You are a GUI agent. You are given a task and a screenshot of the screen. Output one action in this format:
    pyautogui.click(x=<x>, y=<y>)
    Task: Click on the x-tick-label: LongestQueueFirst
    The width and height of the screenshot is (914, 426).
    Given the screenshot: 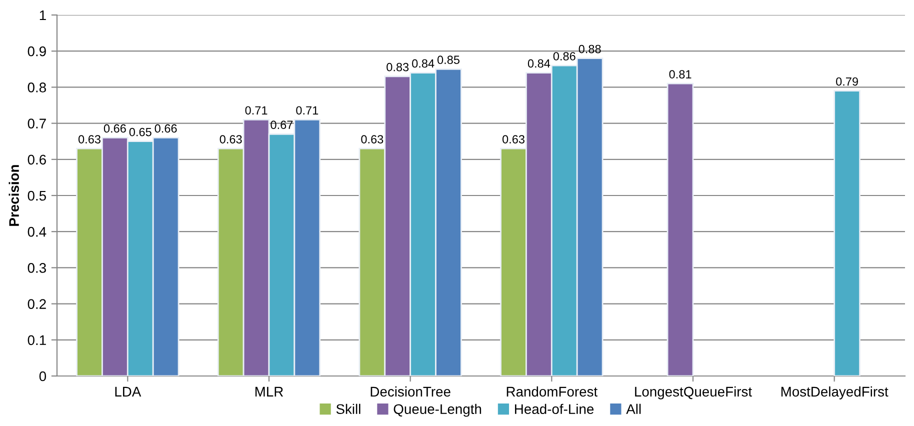 What is the action you would take?
    pyautogui.click(x=693, y=393)
    